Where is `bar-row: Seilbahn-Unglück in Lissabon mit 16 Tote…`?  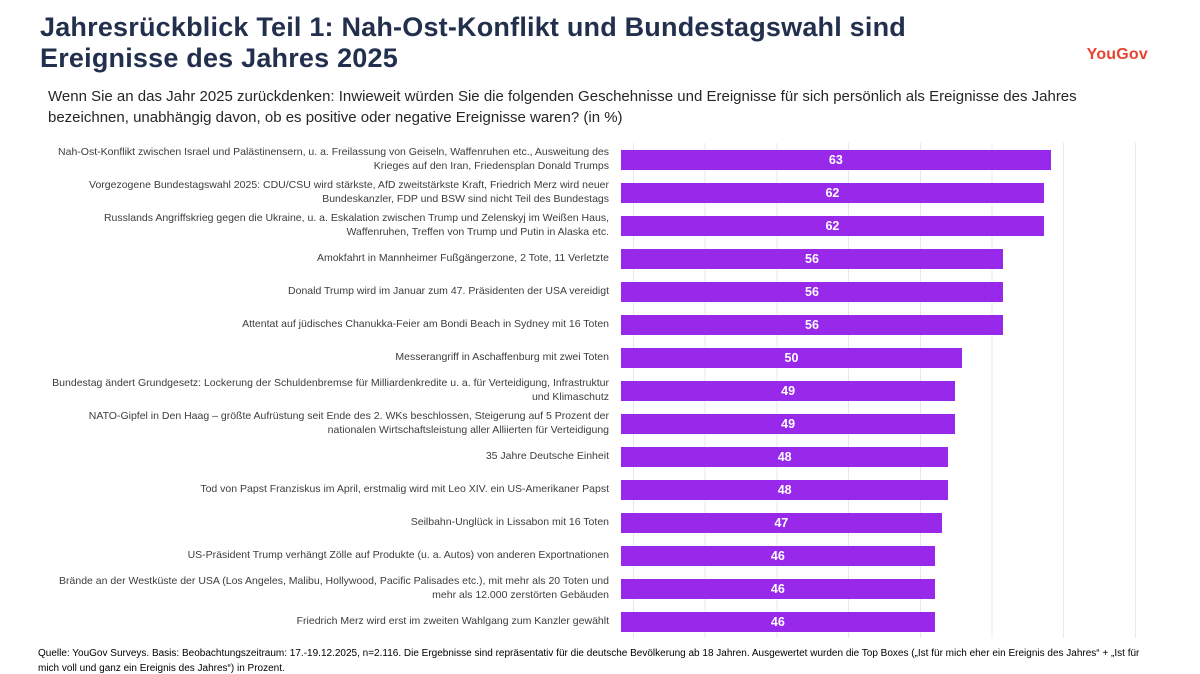 bar-row: Seilbahn-Unglück in Lissabon mit 16 Tote… is located at coordinates (600, 522).